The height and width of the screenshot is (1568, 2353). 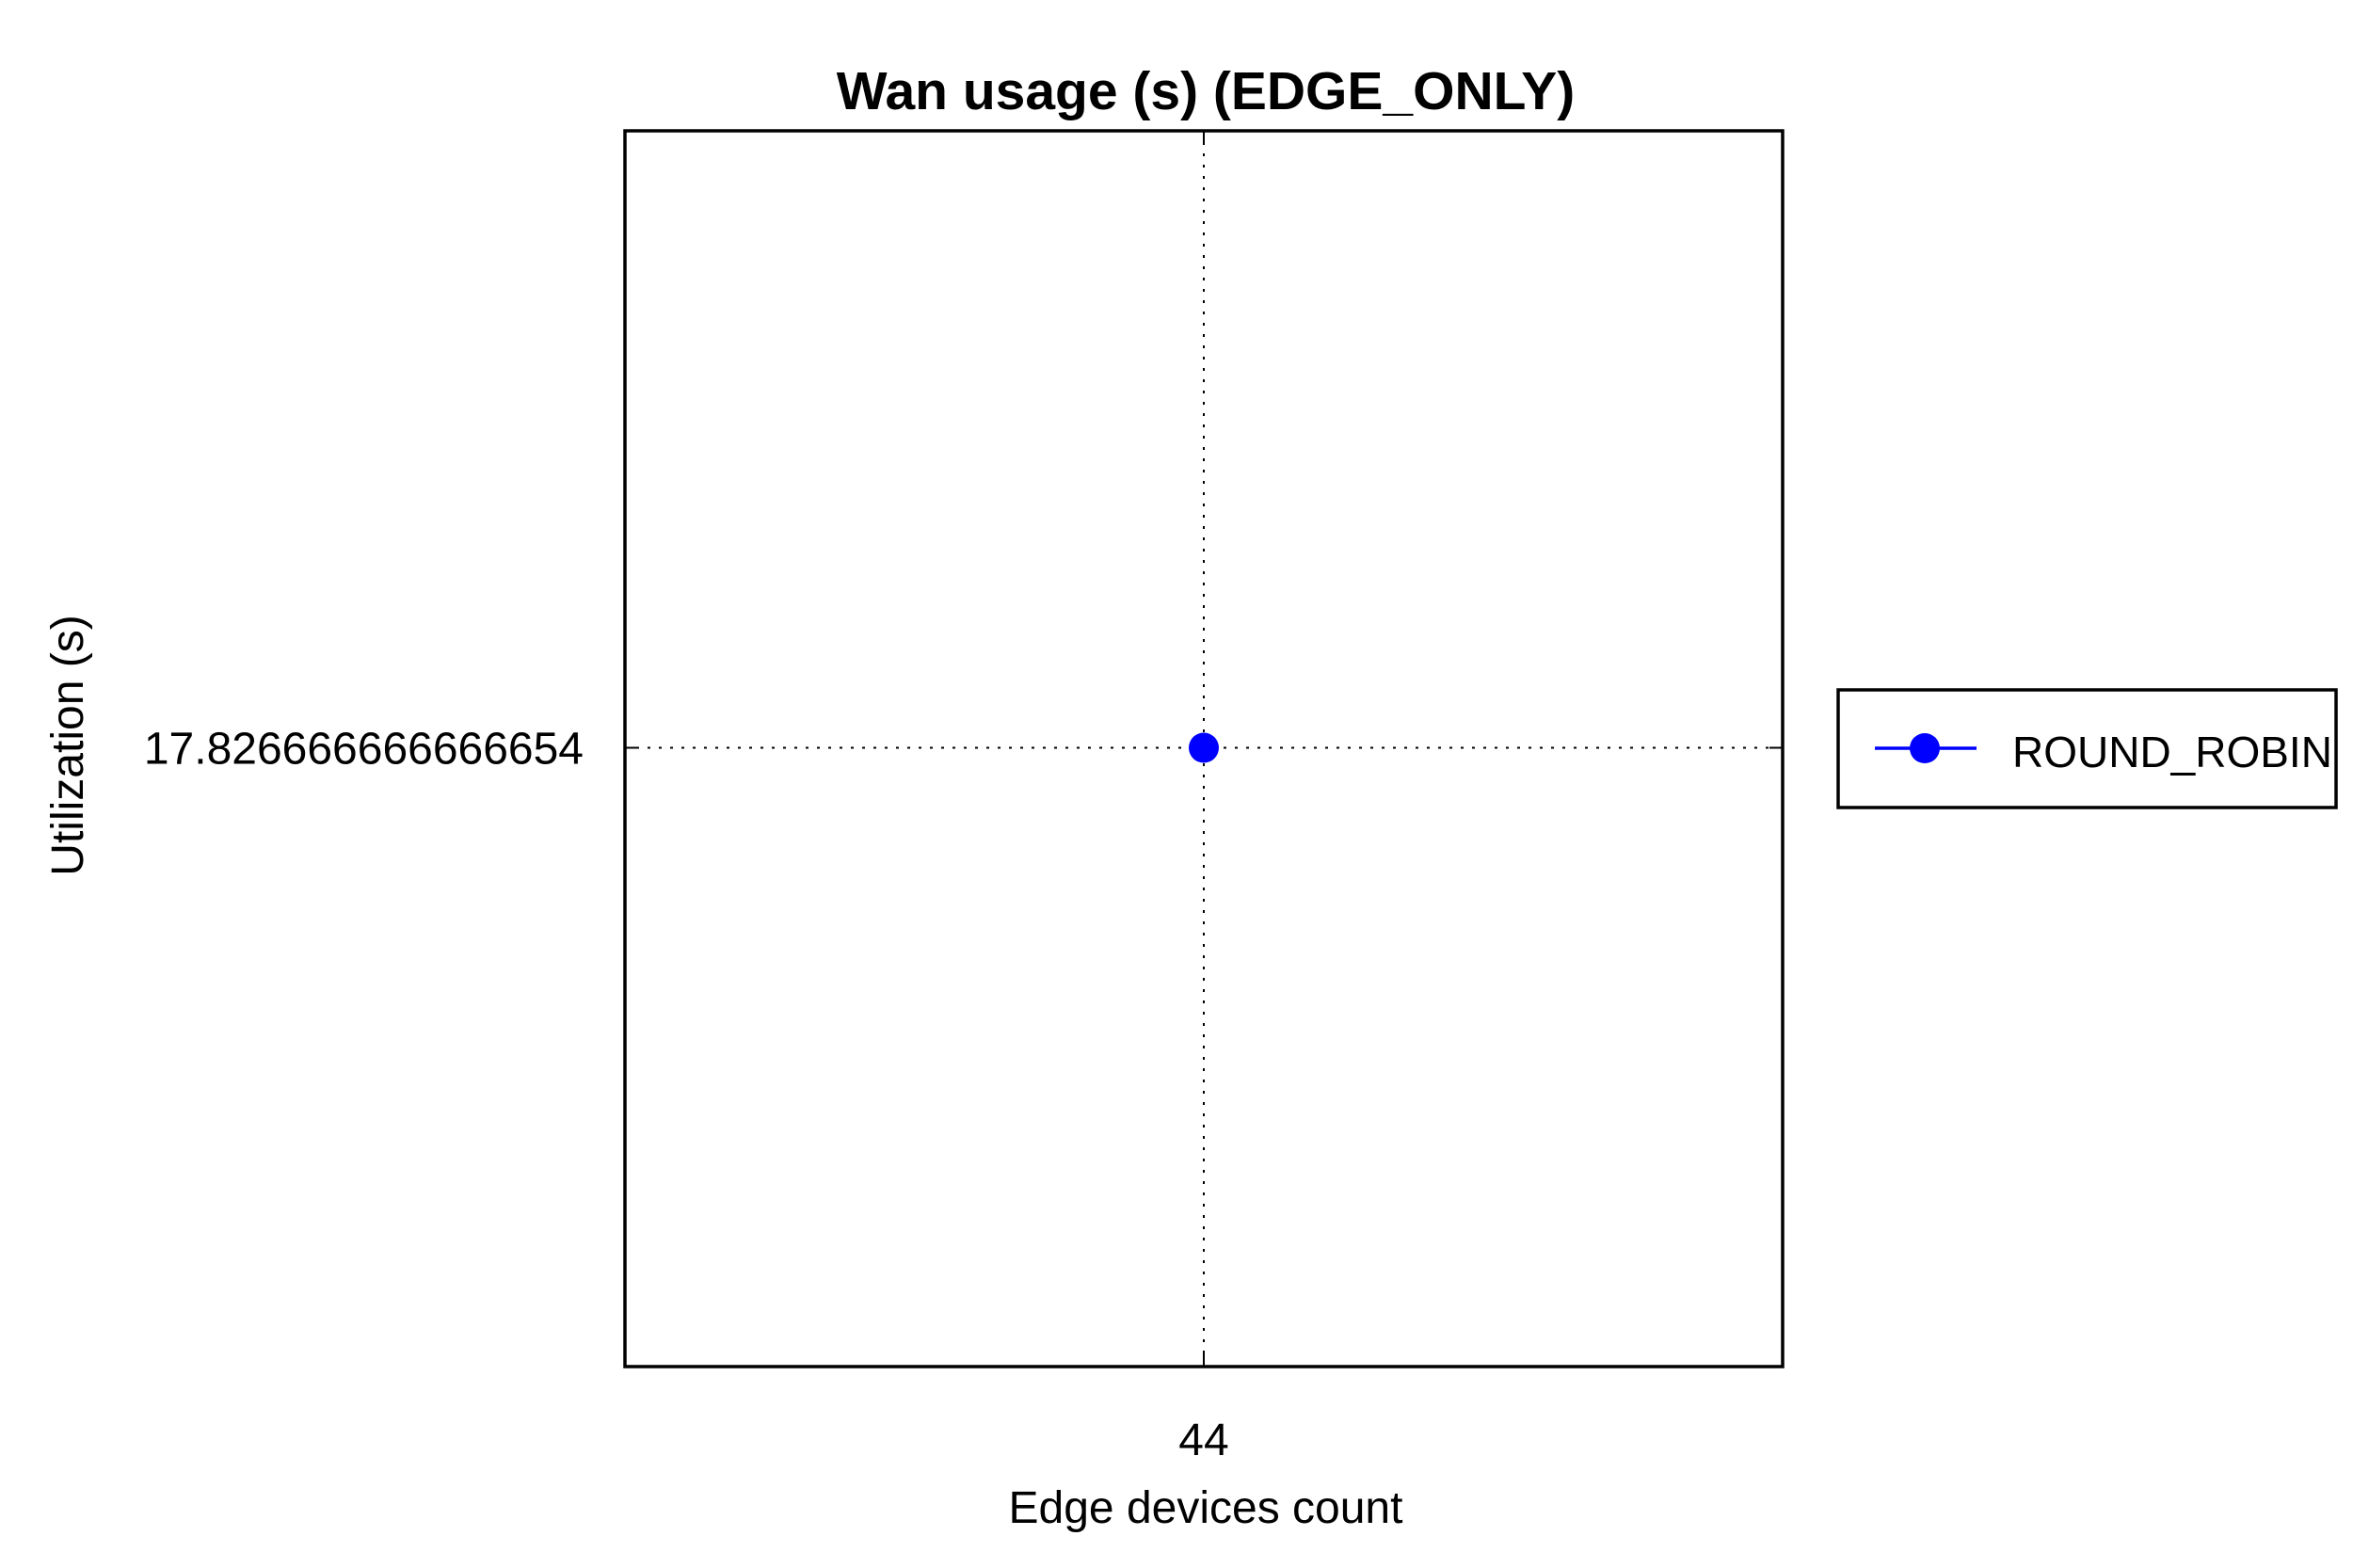 I want to click on x-tick-labels: 44, so click(x=1203, y=1440).